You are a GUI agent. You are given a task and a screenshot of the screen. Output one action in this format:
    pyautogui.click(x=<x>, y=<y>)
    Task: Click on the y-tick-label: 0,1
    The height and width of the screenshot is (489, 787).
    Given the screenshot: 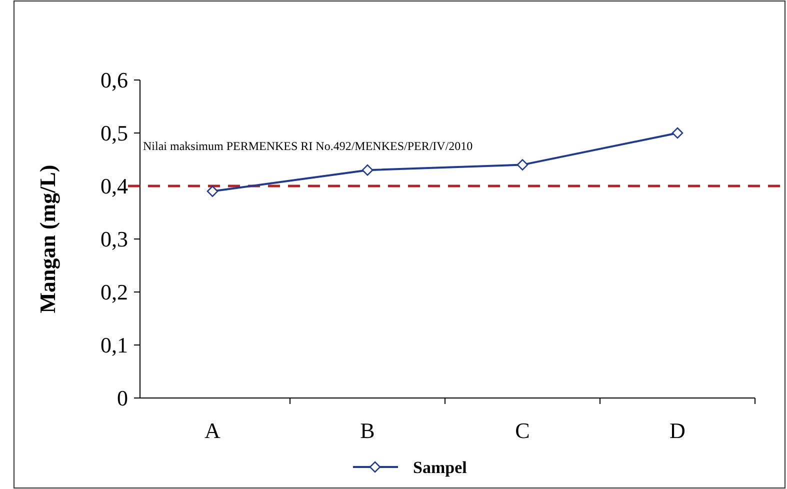 What is the action you would take?
    pyautogui.click(x=114, y=345)
    